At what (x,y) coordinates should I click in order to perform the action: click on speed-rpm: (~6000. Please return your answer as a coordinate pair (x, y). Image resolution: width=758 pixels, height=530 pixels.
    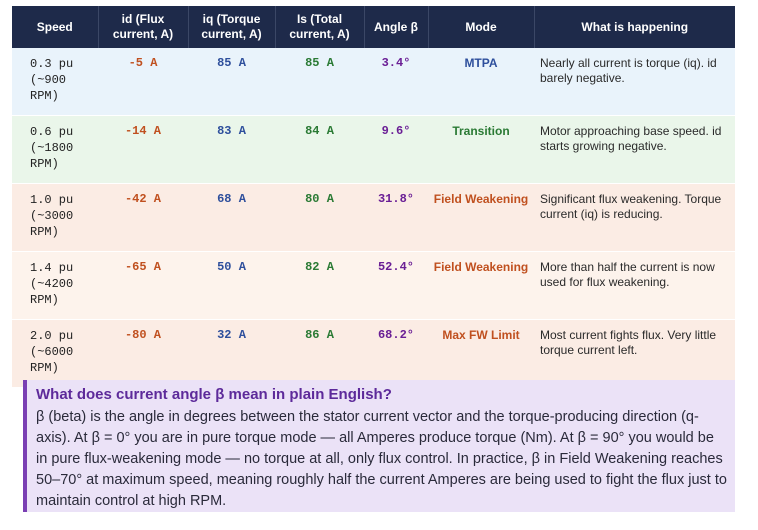
    Looking at the image, I should click on (52, 352).